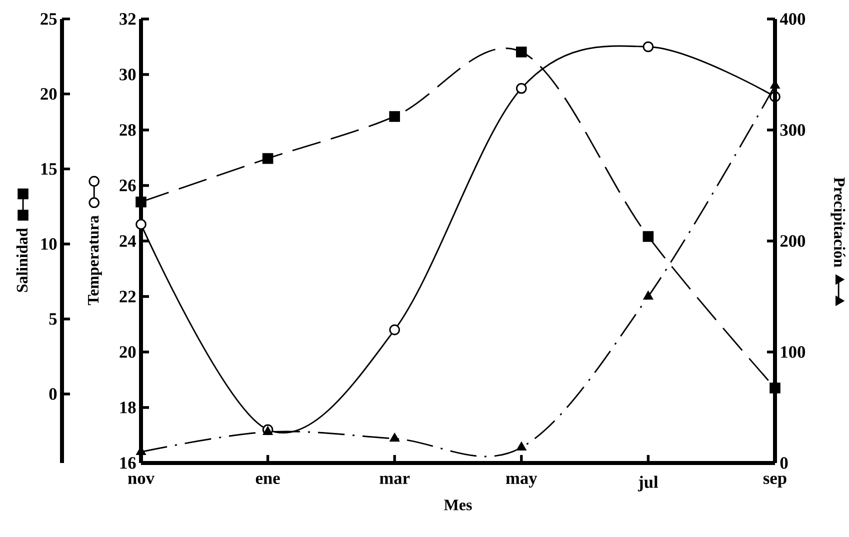 The height and width of the screenshot is (537, 849). Describe the element at coordinates (128, 296) in the screenshot. I see `y-tick-label: 22` at that location.